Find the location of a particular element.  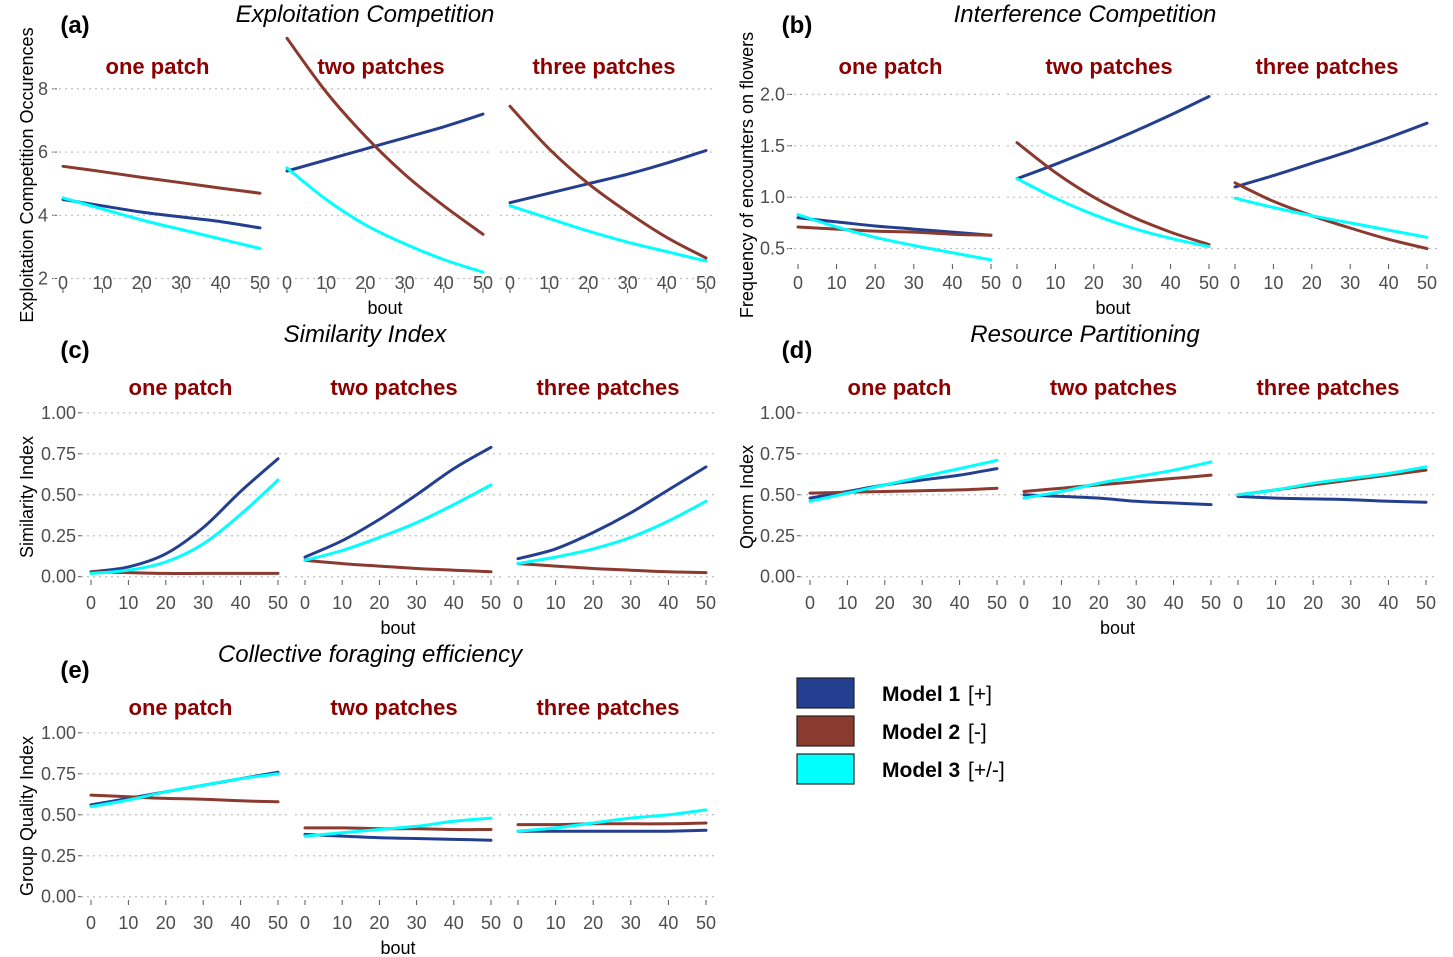

panel-tag: (b) is located at coordinates (797, 25).